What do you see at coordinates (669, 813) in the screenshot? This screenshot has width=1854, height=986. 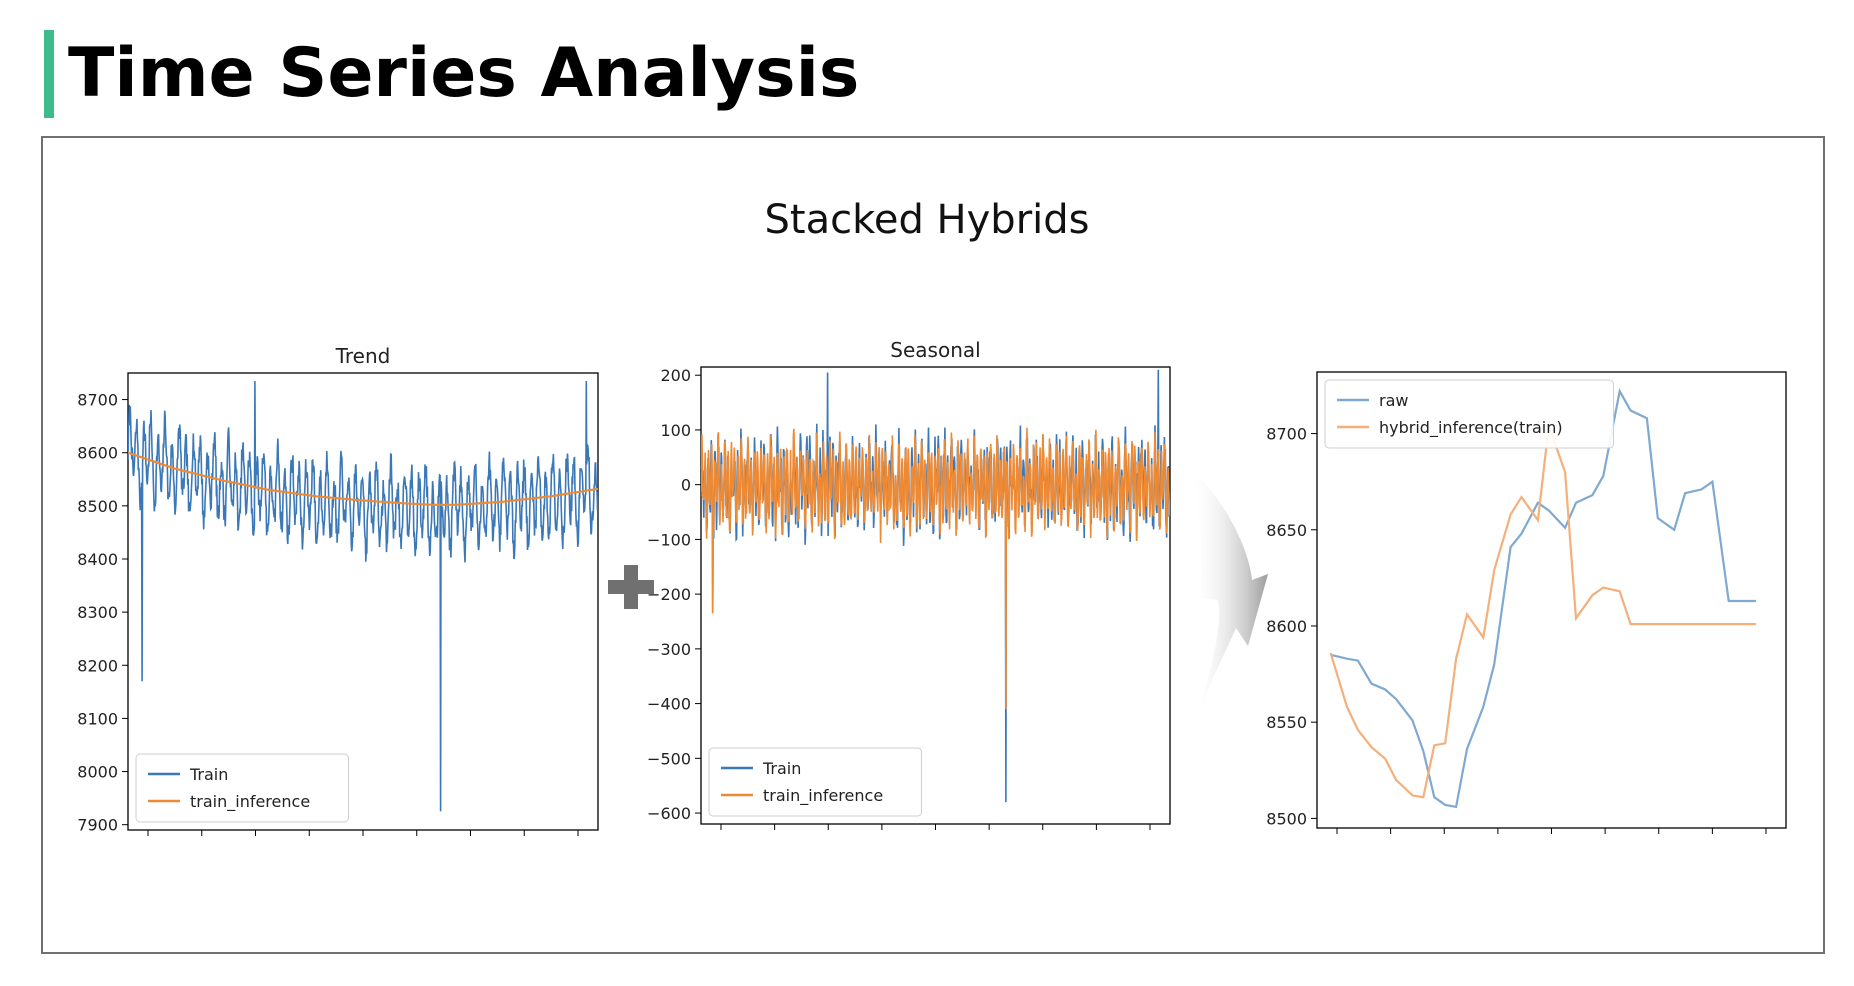 I see `y-tick-label: −600` at bounding box center [669, 813].